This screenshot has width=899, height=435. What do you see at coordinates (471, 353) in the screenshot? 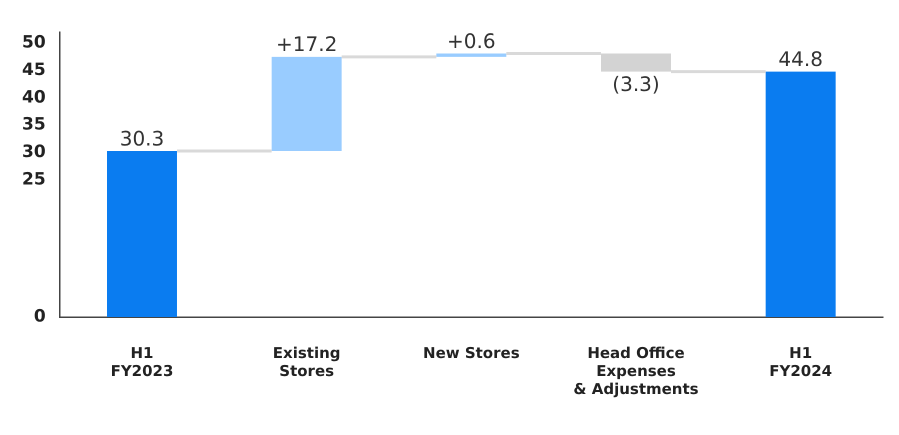
I see `x-tick-label: New Stores` at bounding box center [471, 353].